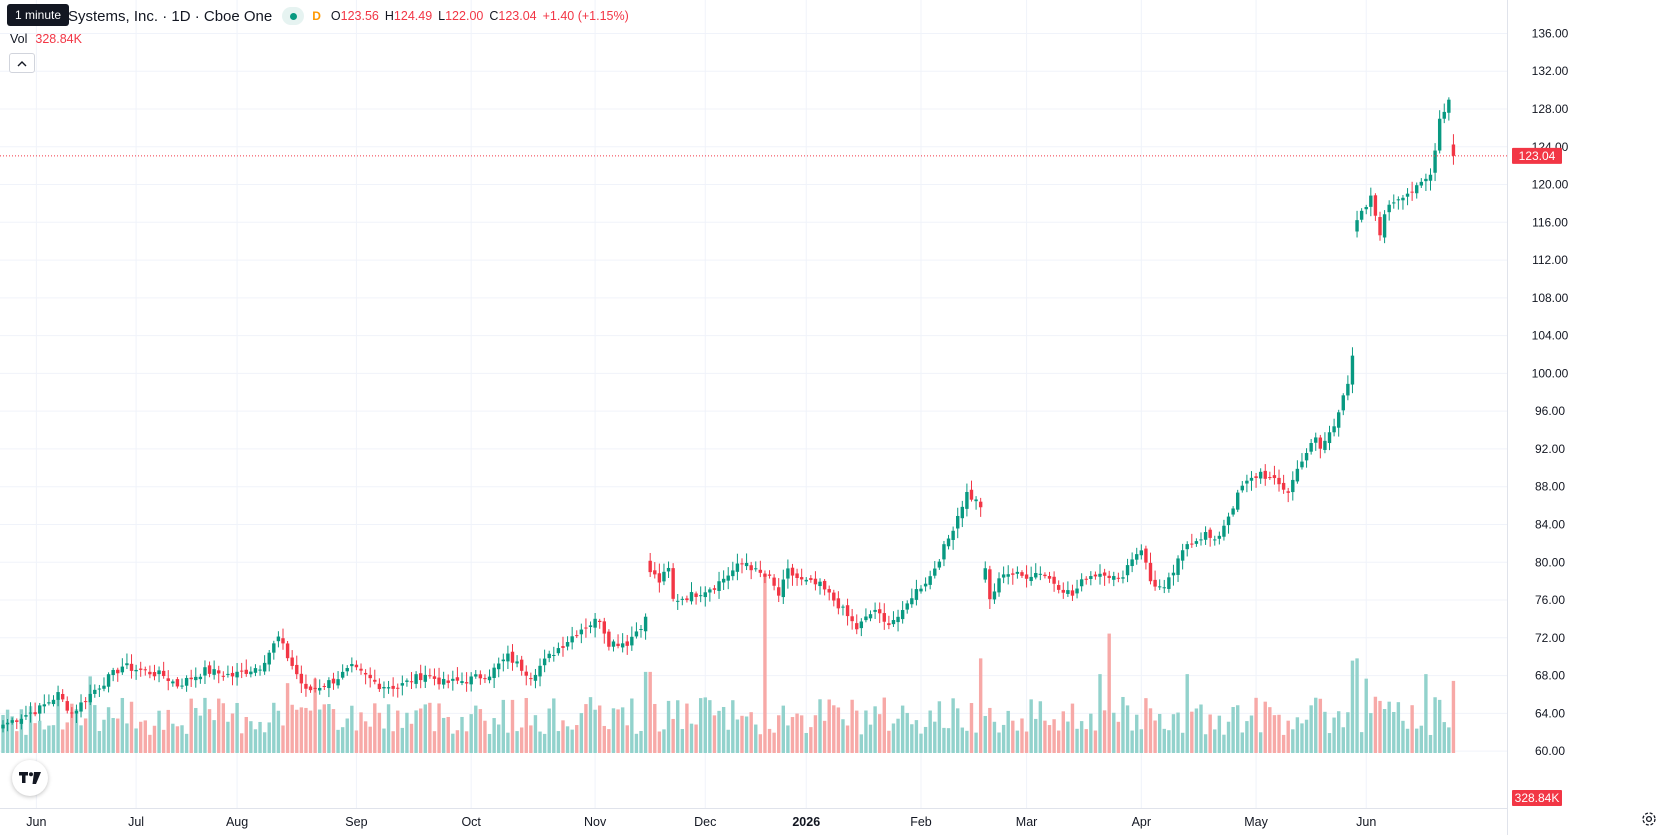 Image resolution: width=1678 pixels, height=835 pixels. What do you see at coordinates (30, 778) in the screenshot?
I see `tradingview-logo-icon` at bounding box center [30, 778].